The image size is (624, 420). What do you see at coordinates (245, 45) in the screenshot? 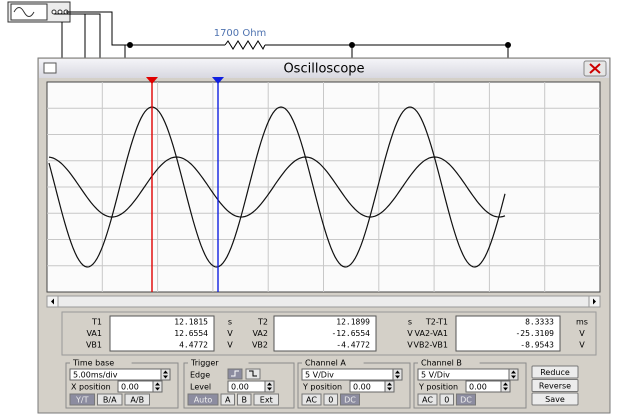
I see `resistor` at bounding box center [245, 45].